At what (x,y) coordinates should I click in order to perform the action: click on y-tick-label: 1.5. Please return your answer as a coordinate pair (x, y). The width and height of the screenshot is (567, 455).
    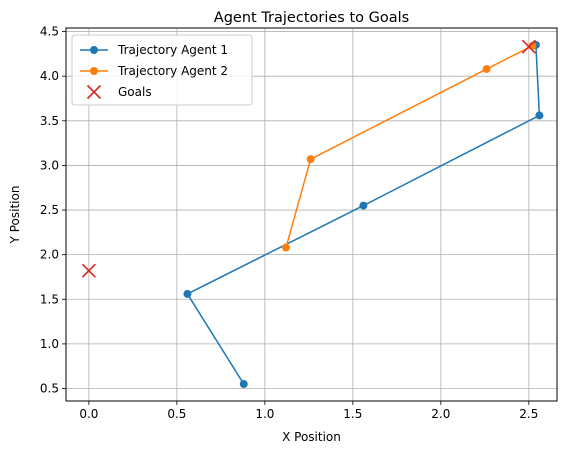
    Looking at the image, I should click on (49, 299).